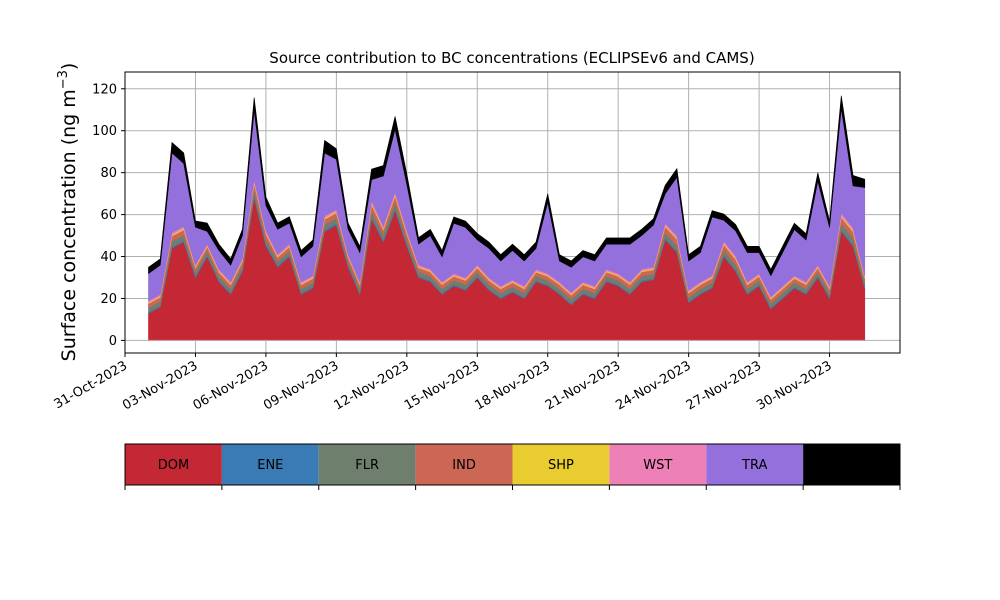 The height and width of the screenshot is (600, 1000). I want to click on x-tick-label: 15-Nov-2023, so click(442, 385).